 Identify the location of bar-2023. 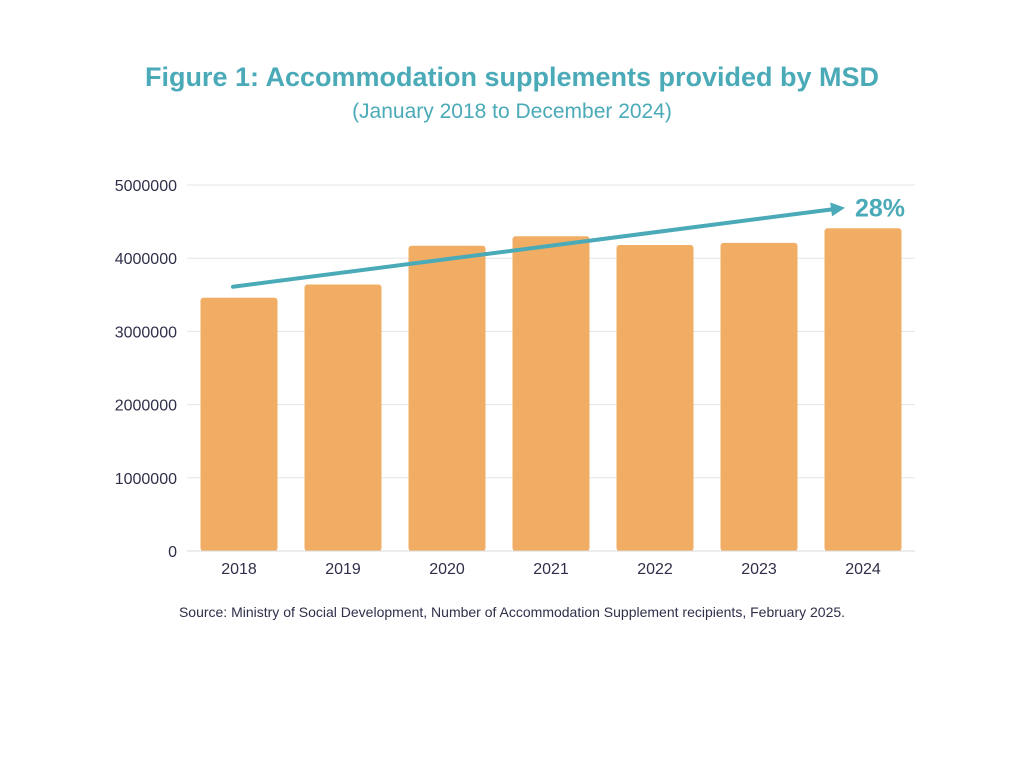
(759, 396).